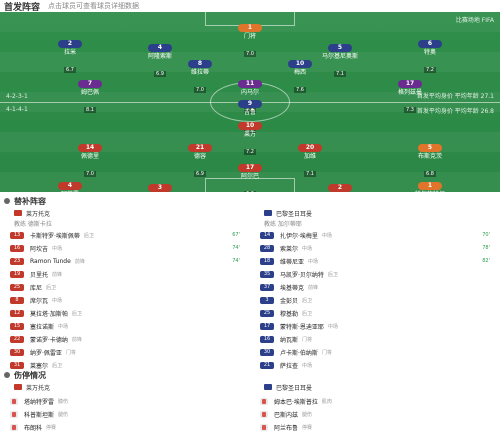 This screenshot has height=440, width=500. Describe the element at coordinates (294, 388) in the screenshot. I see `injuries-away-team-name: 巴黎圣日耳曼` at that location.